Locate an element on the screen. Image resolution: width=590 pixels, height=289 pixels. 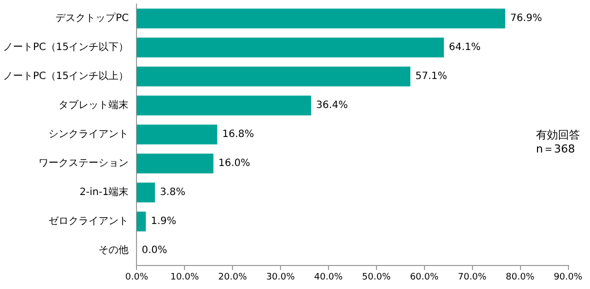
x-tick-label: 70.0% is located at coordinates (472, 277).